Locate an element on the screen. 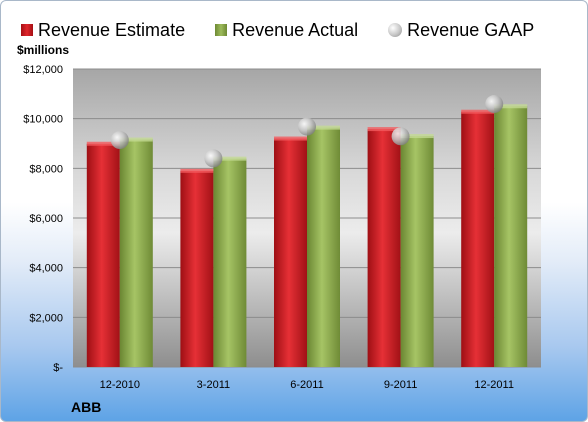 Image resolution: width=588 pixels, height=422 pixels. x-axis-ticks: 12-2010 3-2011 6-2011 9-2011 12-2011 is located at coordinates (307, 385).